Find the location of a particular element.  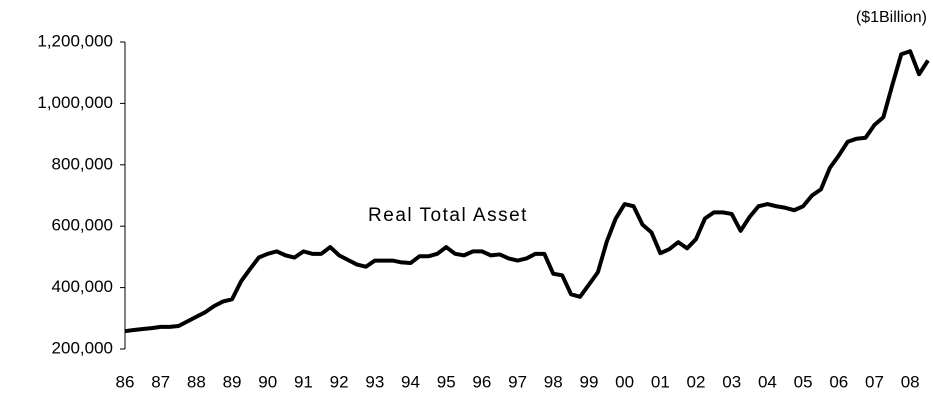

x-tick-label: 98 is located at coordinates (553, 381).